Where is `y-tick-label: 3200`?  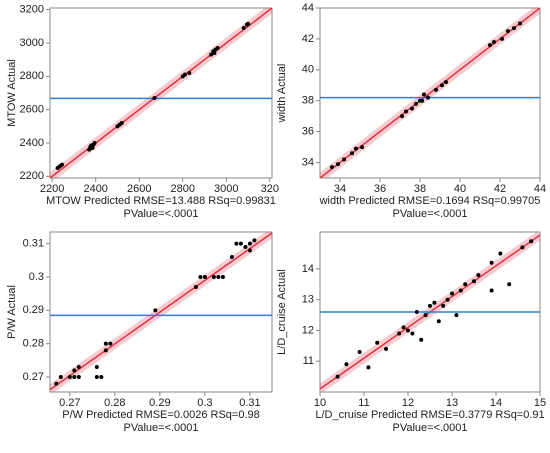 y-tick-label: 3200 is located at coordinates (32, 10).